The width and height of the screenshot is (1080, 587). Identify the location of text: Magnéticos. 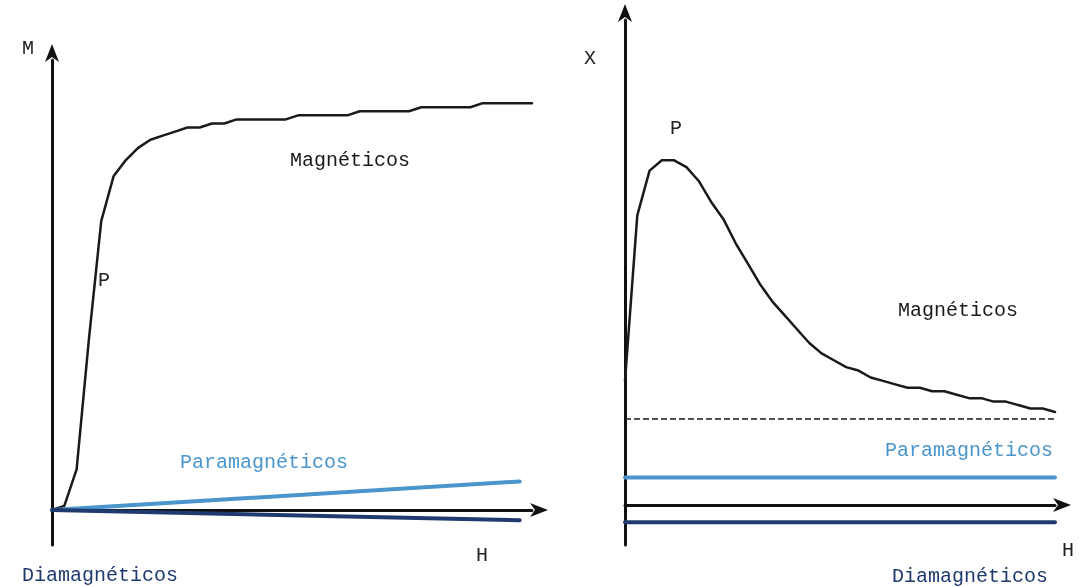
(958, 310).